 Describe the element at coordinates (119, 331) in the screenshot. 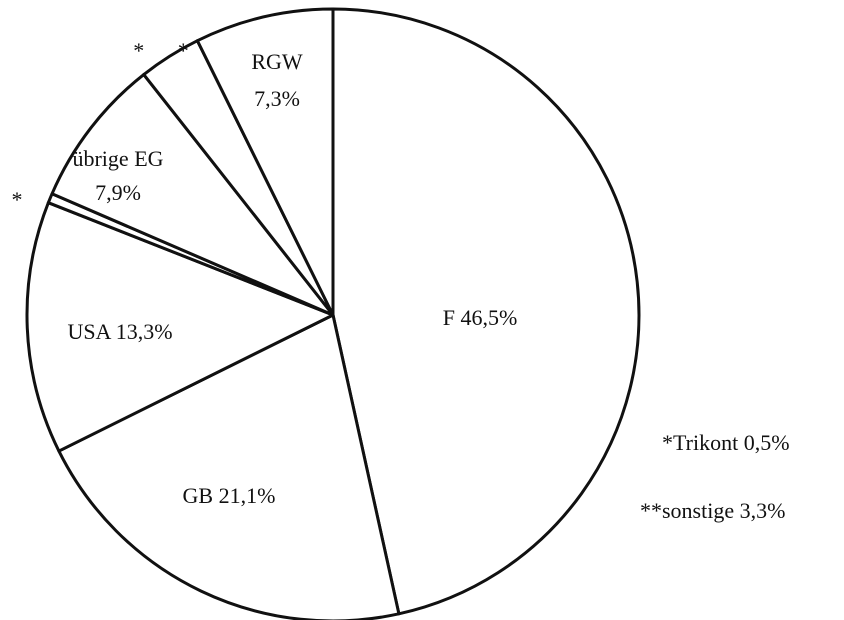

I see `pie-label-usa: USA 13,3%` at that location.